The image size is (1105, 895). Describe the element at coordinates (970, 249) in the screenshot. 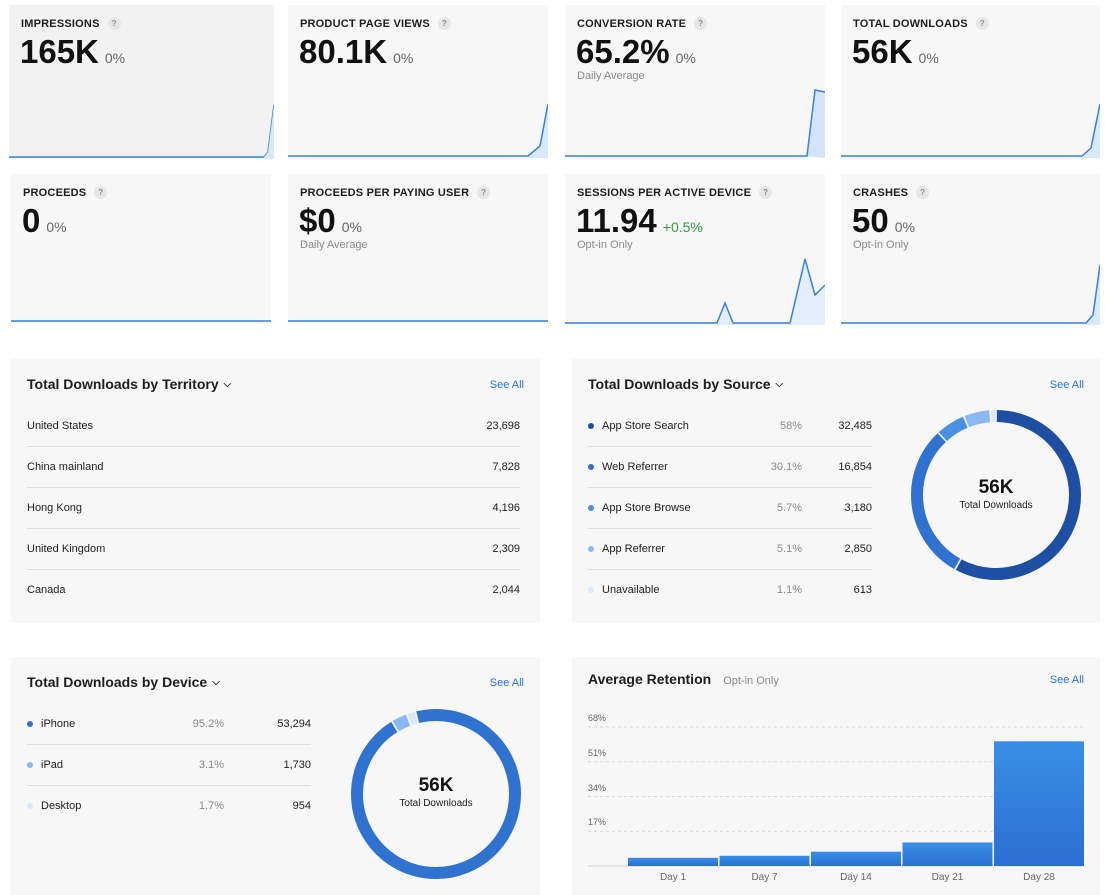

I see `metric-card-crashes: CRASHES? 50 0% Opt-in Only` at that location.